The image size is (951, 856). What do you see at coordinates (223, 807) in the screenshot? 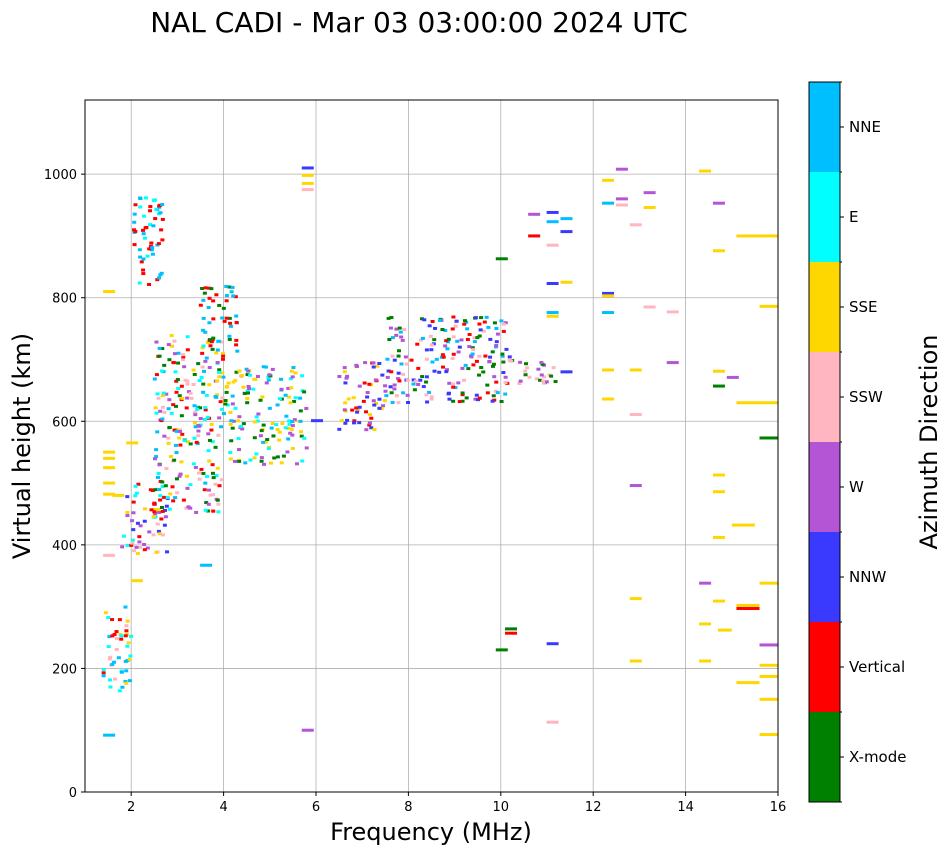
I see `x-tick-label: 4` at bounding box center [223, 807].